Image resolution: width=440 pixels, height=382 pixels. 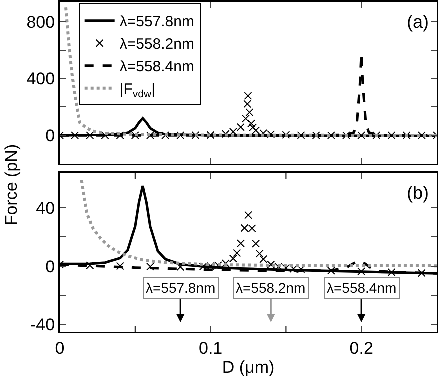 What do you see at coordinates (418, 193) in the screenshot?
I see `annotation: (b)` at bounding box center [418, 193].